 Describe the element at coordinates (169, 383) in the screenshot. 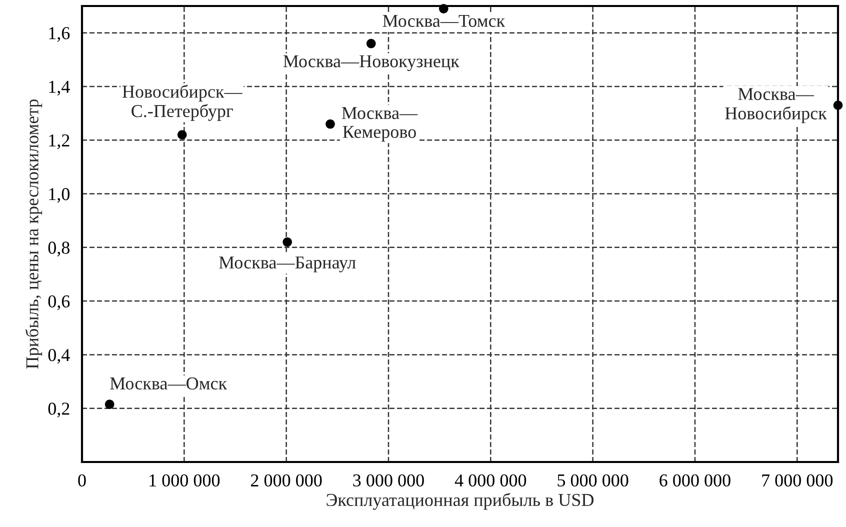

I see `annotation: Москва—Омск` at that location.